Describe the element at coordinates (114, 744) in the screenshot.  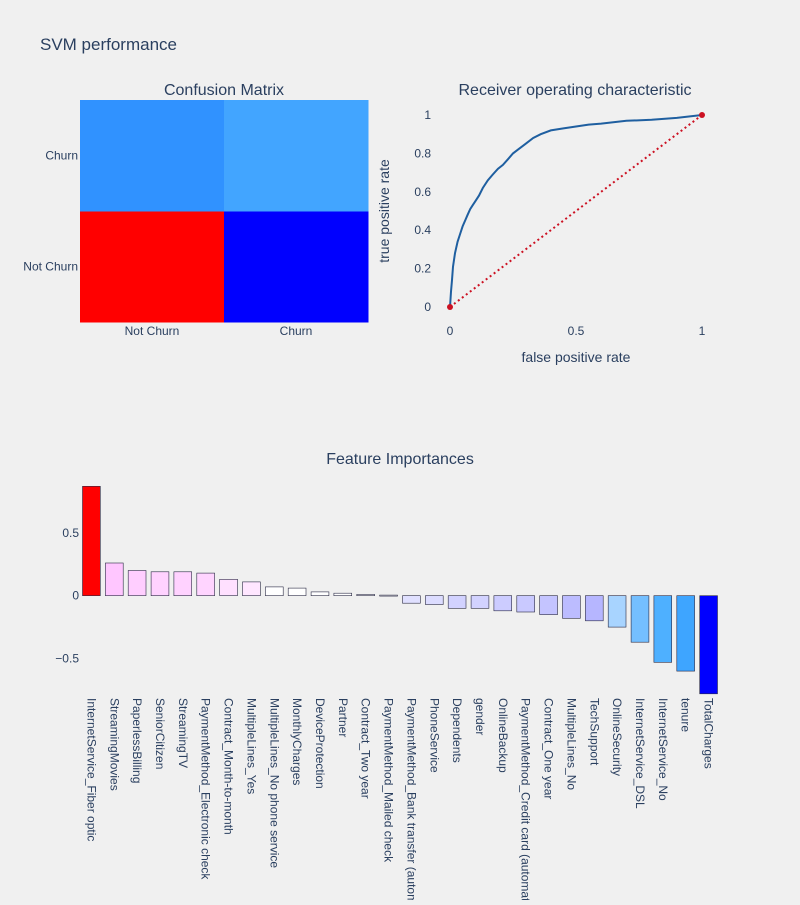
I see `fi-x-tick-label: StreamingMovies` at that location.